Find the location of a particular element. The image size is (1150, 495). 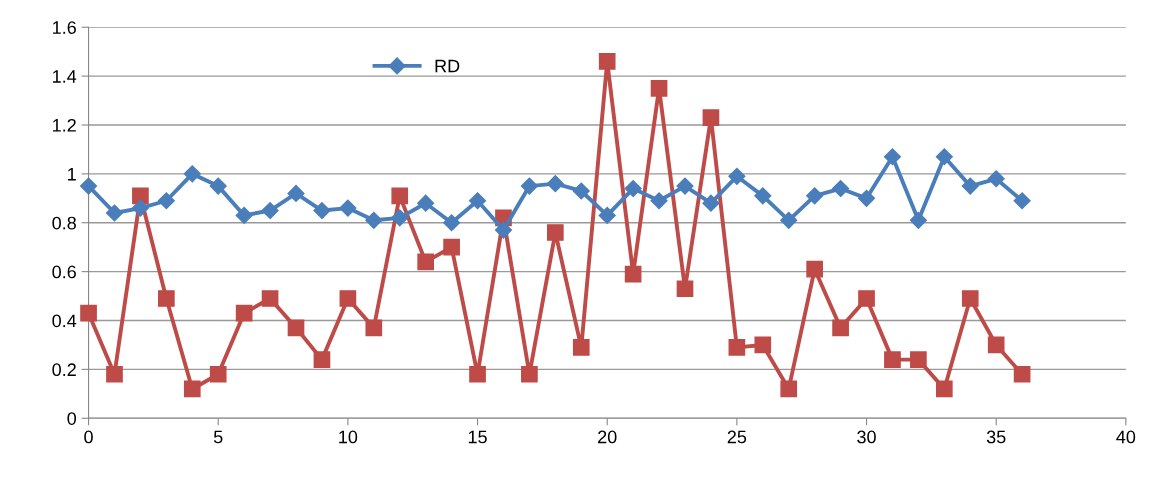

x-tick-label: 10 is located at coordinates (348, 437).